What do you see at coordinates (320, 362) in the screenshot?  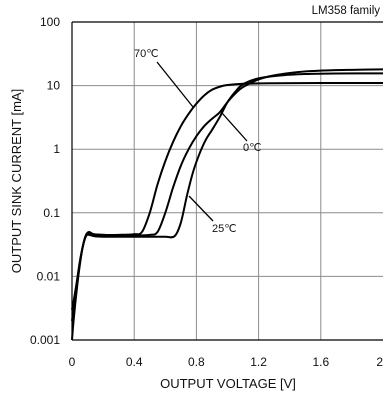 I see `x-tick-label: 1.6` at bounding box center [320, 362].